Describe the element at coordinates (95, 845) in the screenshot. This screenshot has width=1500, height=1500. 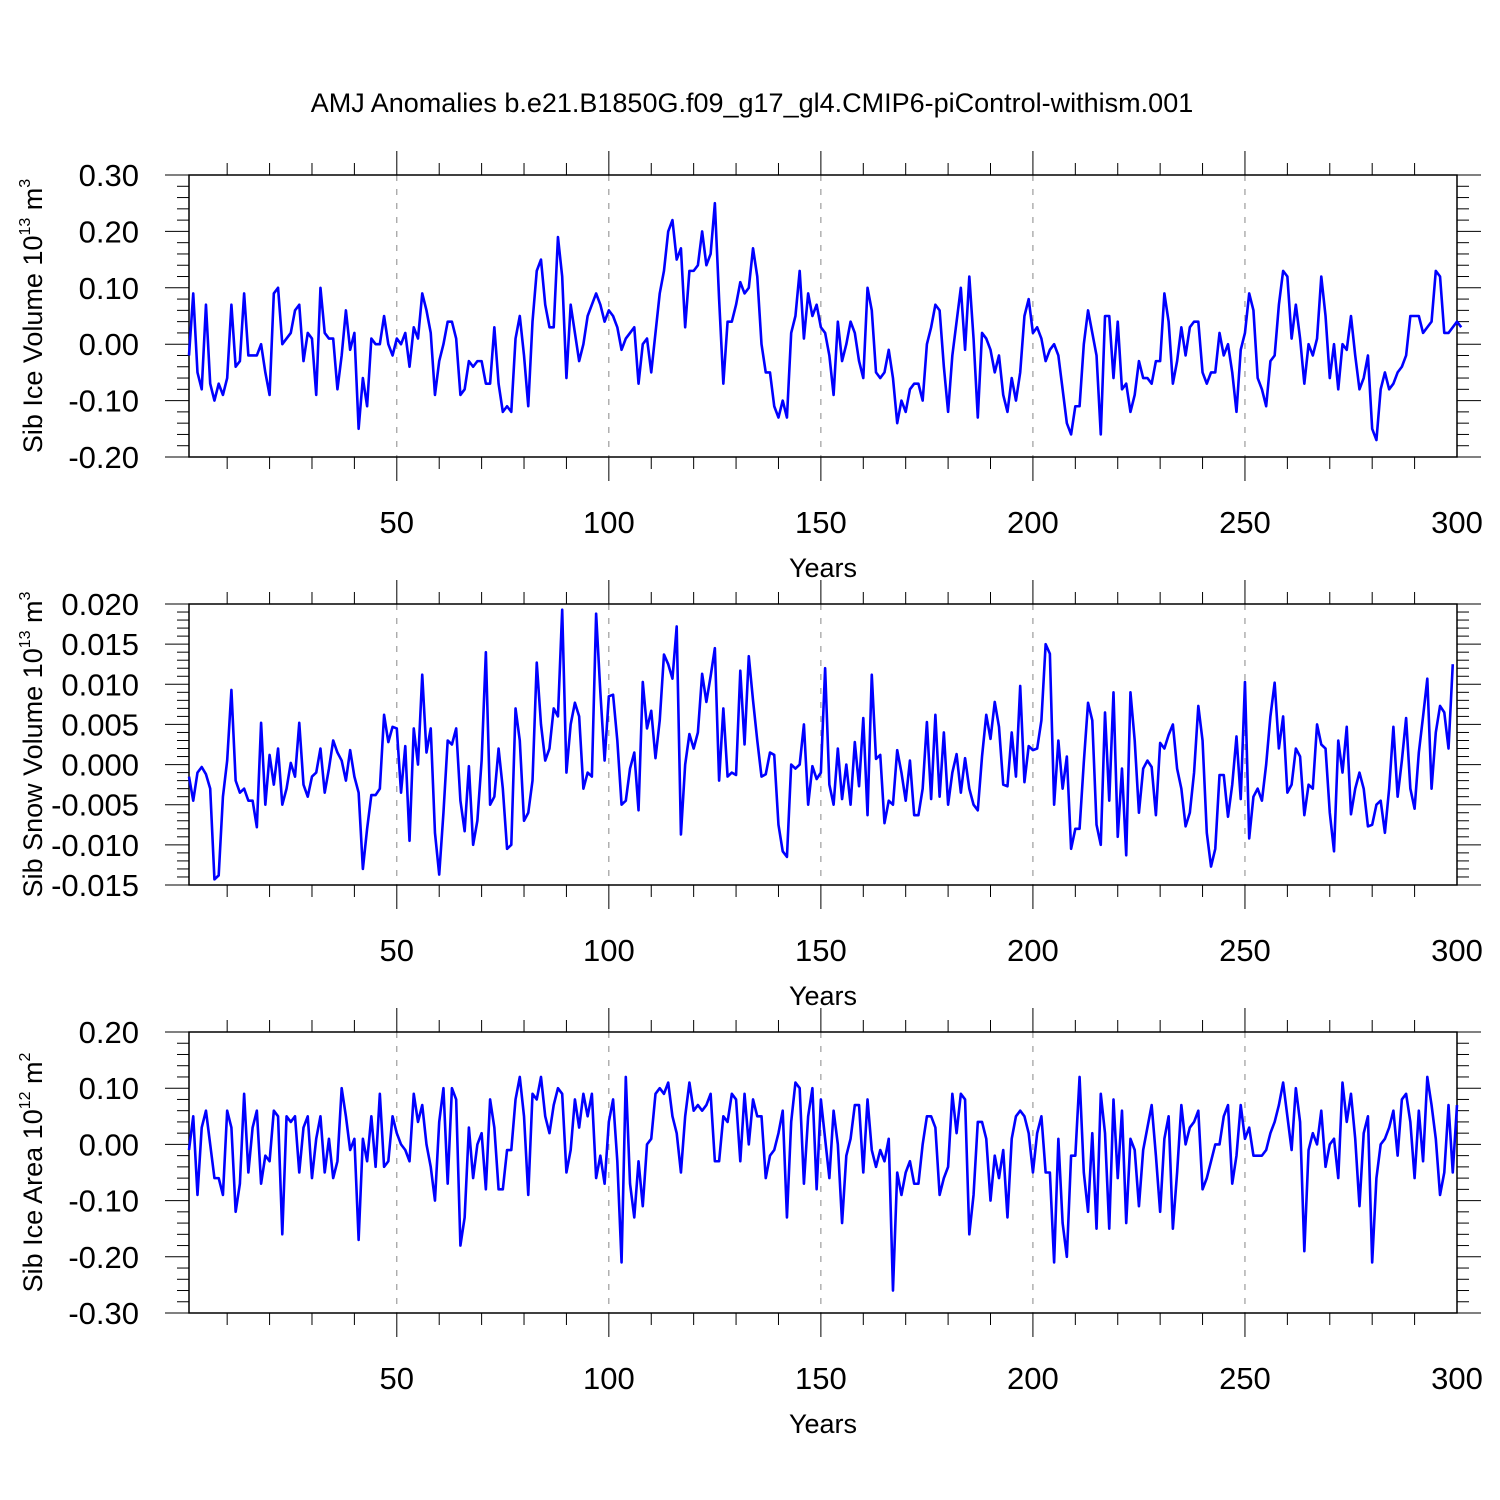
I see `y-tick-label: -0.010` at that location.